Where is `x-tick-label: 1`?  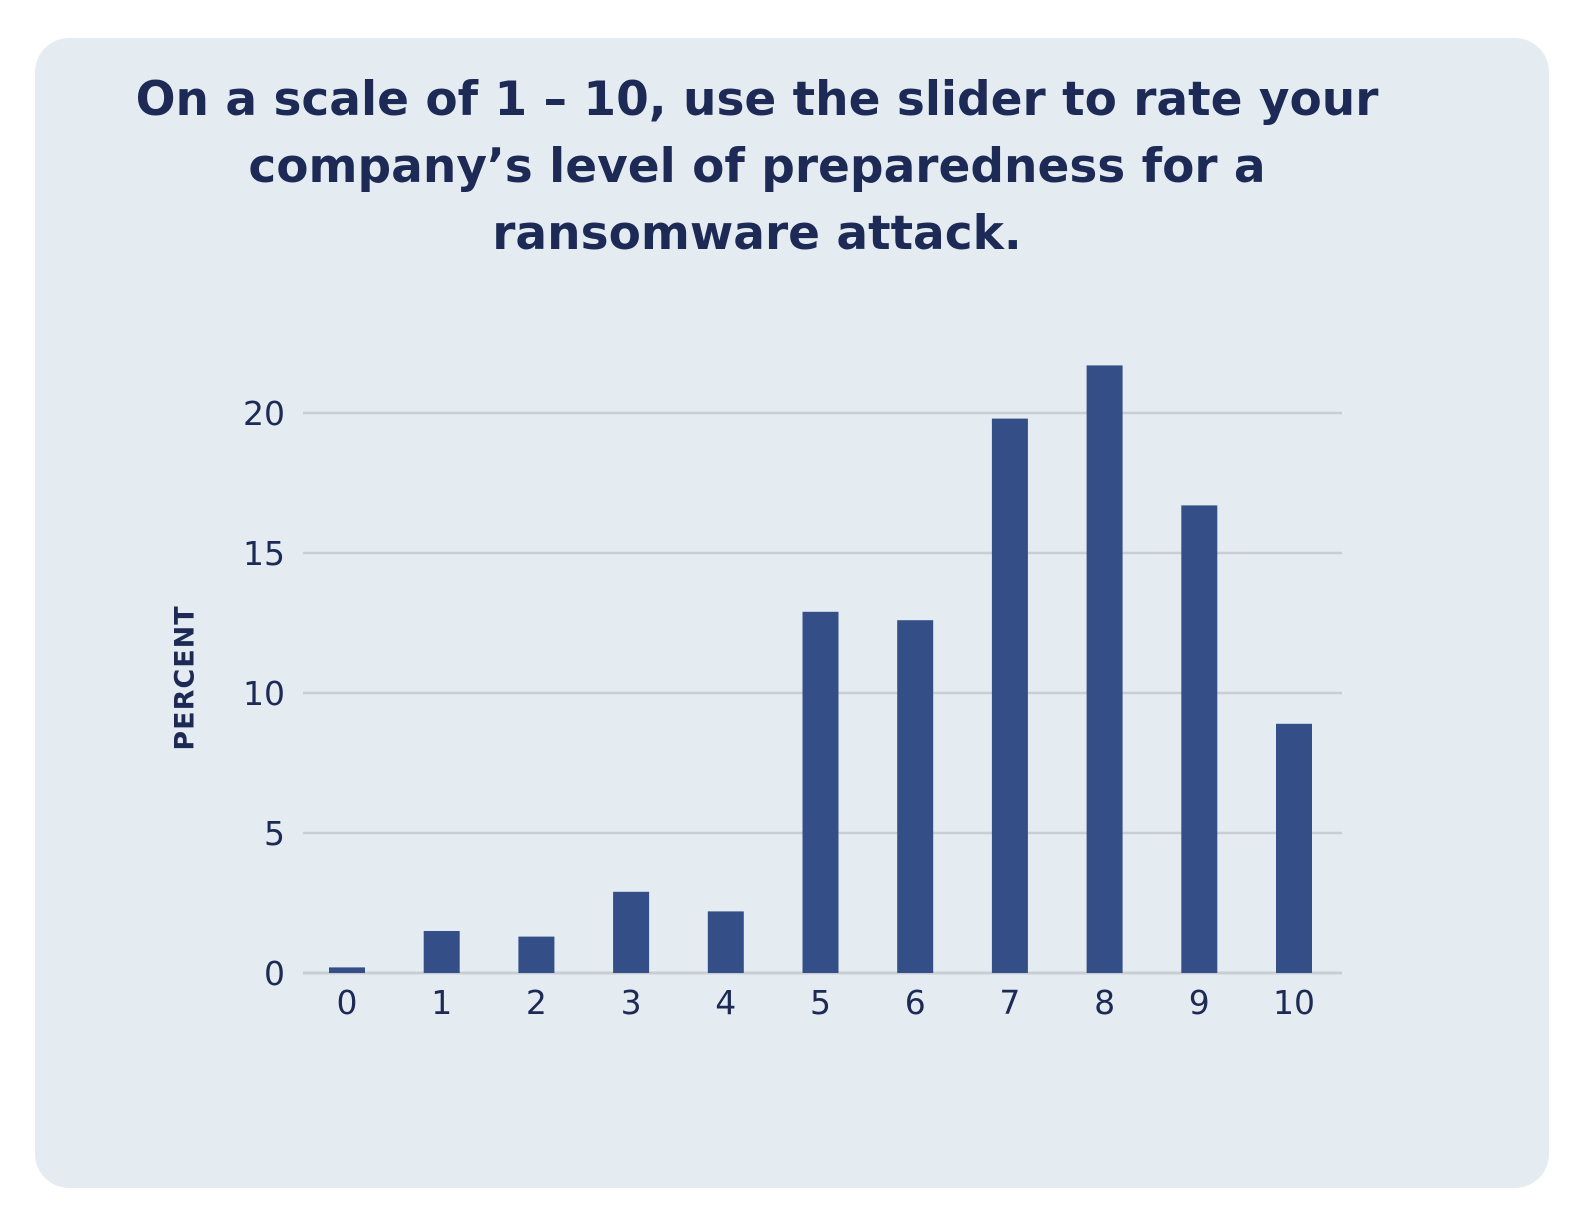
x-tick-label: 1 is located at coordinates (441, 1002).